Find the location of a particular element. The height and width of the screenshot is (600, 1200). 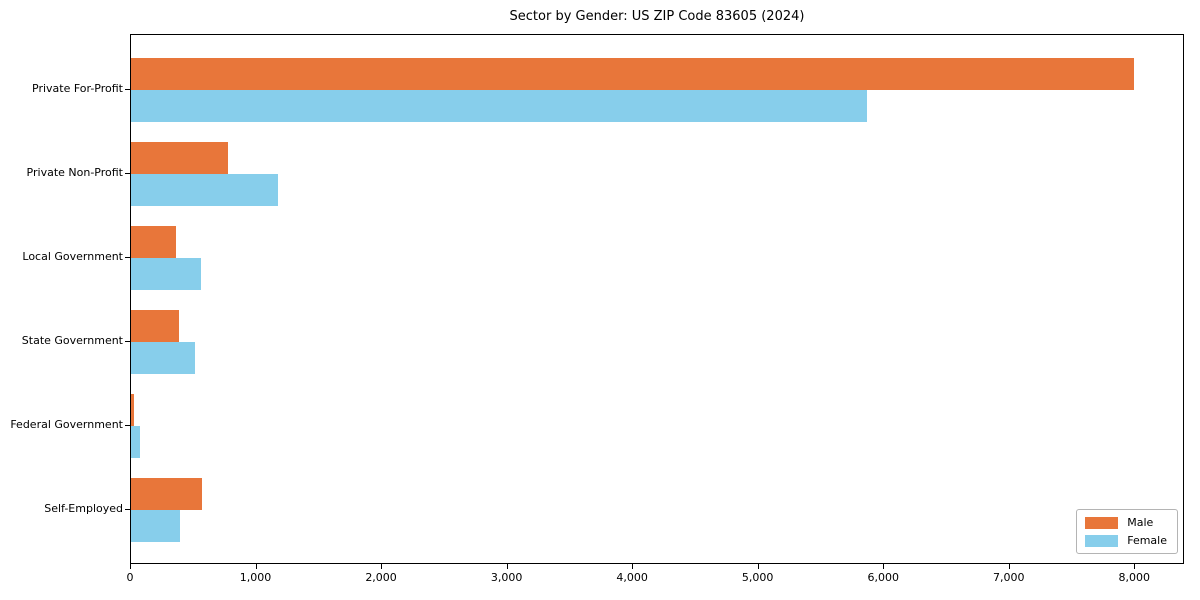

x-axis-tick-label-9: 8,000 is located at coordinates (1134, 577).